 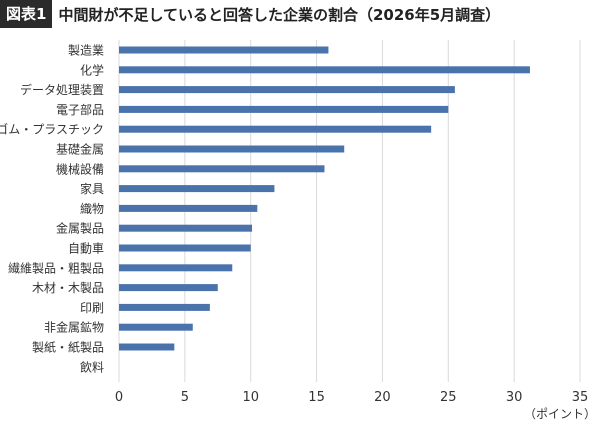 What do you see at coordinates (86, 249) in the screenshot?
I see `category-label: 自動車` at bounding box center [86, 249].